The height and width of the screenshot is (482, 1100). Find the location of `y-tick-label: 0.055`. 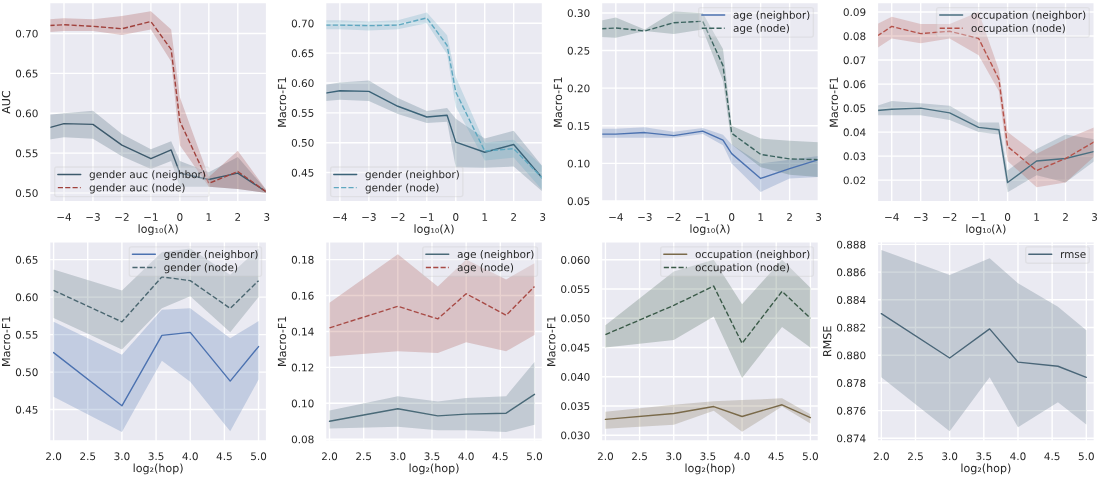

y-tick-label: 0.055 is located at coordinates (575, 289).